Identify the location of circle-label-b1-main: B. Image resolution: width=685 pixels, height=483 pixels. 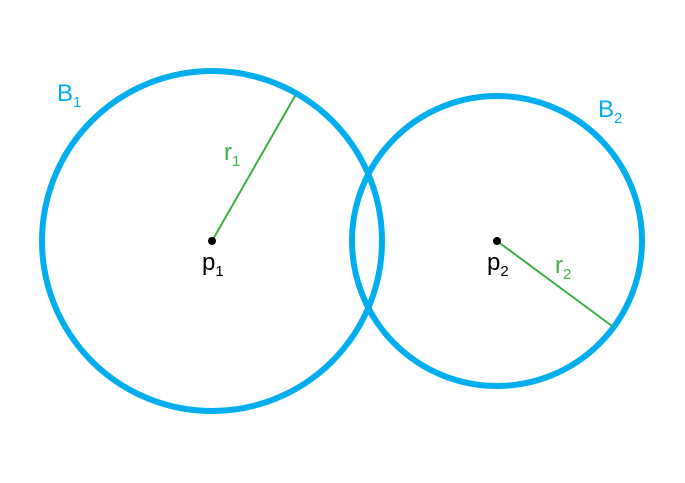
(65, 93).